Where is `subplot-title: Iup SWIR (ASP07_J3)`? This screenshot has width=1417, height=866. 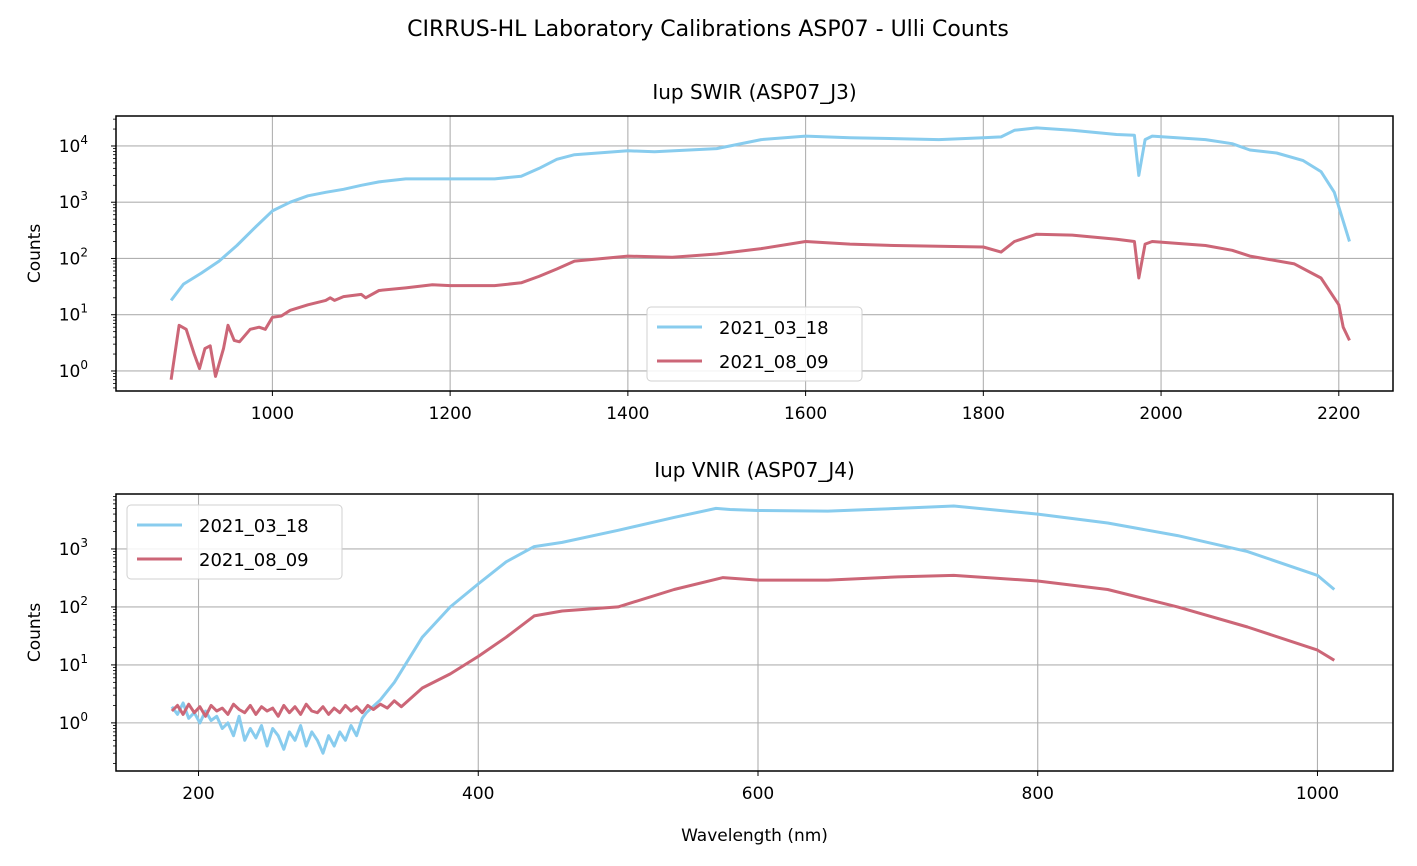
subplot-title: Iup SWIR (ASP07_J3) is located at coordinates (754, 92).